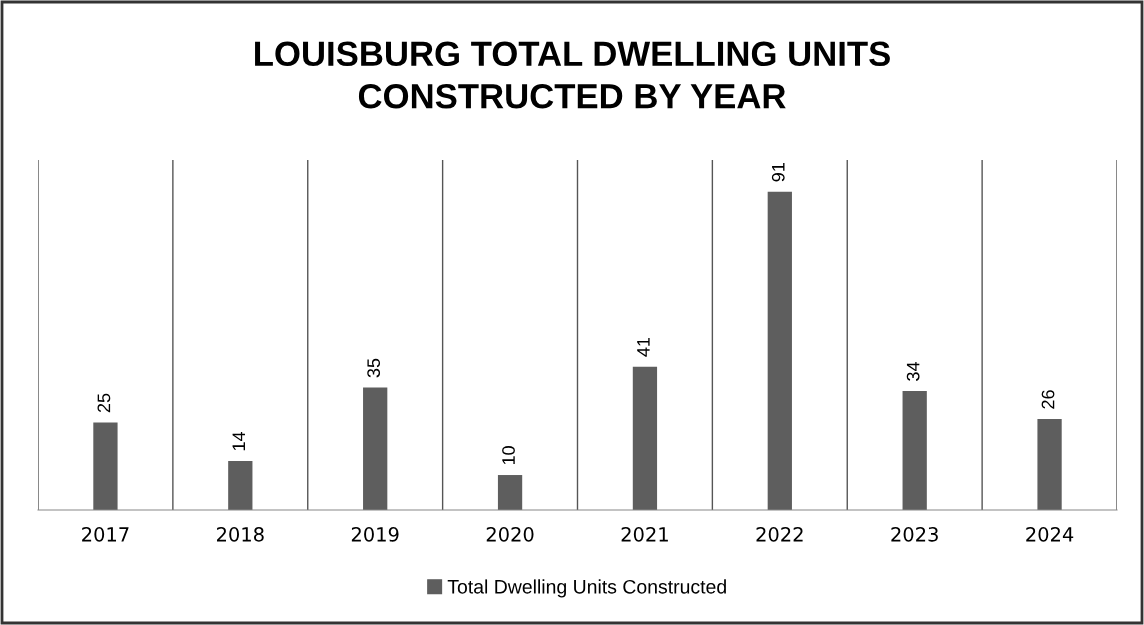 This screenshot has width=1144, height=625. Describe the element at coordinates (644, 534) in the screenshot. I see `x-tick-label: 2021` at that location.